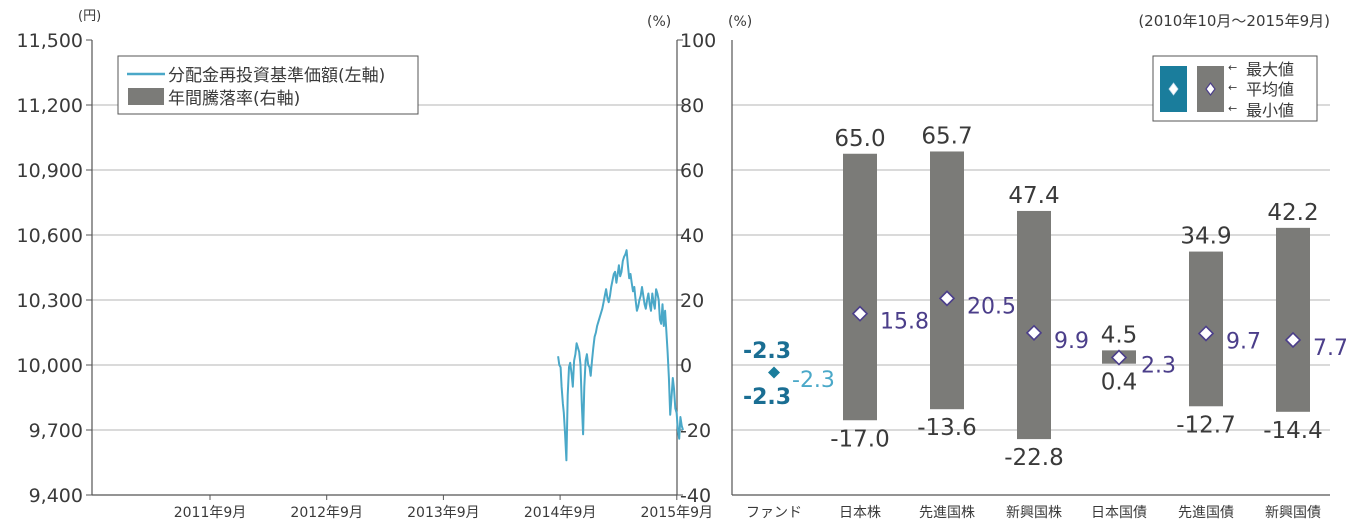  What do you see at coordinates (89, 16) in the screenshot?
I see `y-left-unit: (円)` at bounding box center [89, 16].